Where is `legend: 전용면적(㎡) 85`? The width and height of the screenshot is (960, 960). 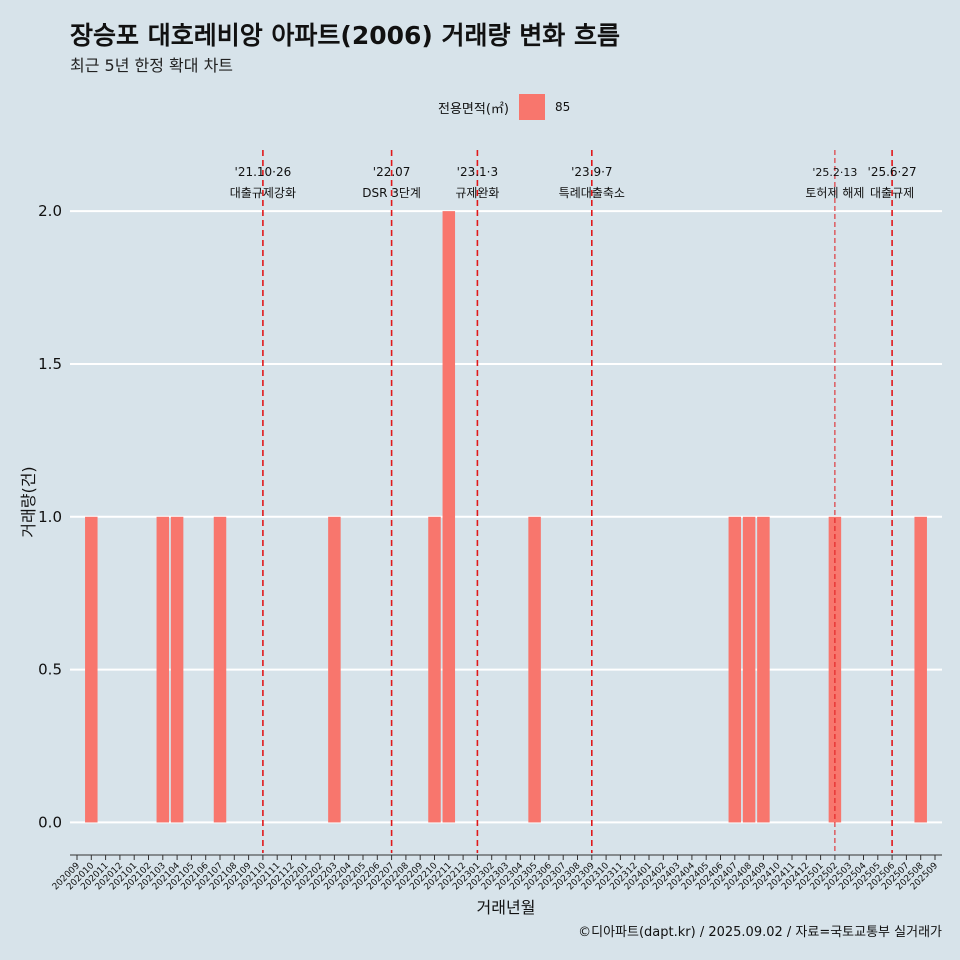 legend: 전용면적(㎡) 85 is located at coordinates (504, 107).